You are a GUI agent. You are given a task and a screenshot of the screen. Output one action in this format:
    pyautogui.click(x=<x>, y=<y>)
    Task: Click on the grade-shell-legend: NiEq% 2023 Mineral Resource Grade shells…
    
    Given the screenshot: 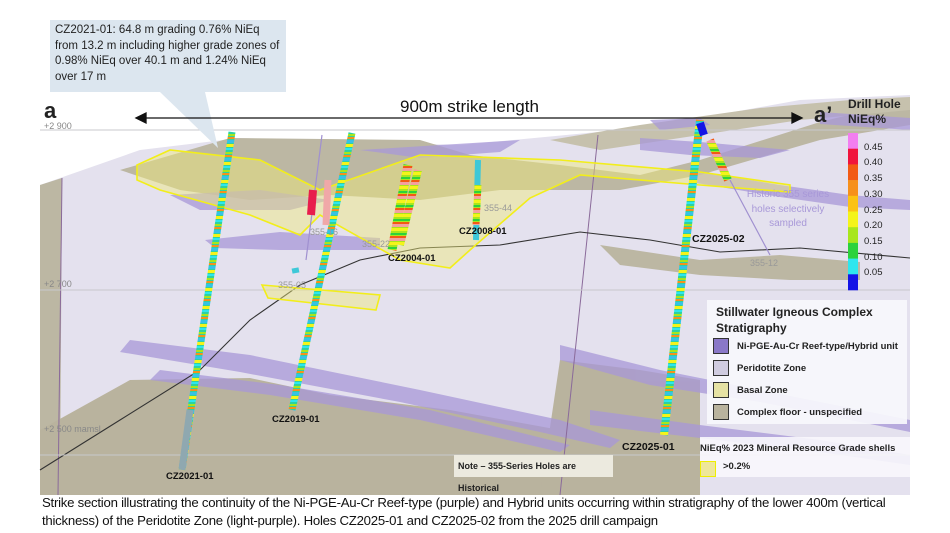 What is the action you would take?
    pyautogui.click(x=805, y=457)
    